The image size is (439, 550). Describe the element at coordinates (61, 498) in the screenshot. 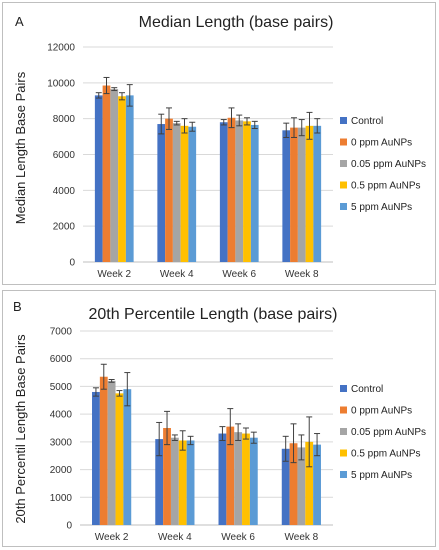

I see `y-tick-label: 1000` at that location.